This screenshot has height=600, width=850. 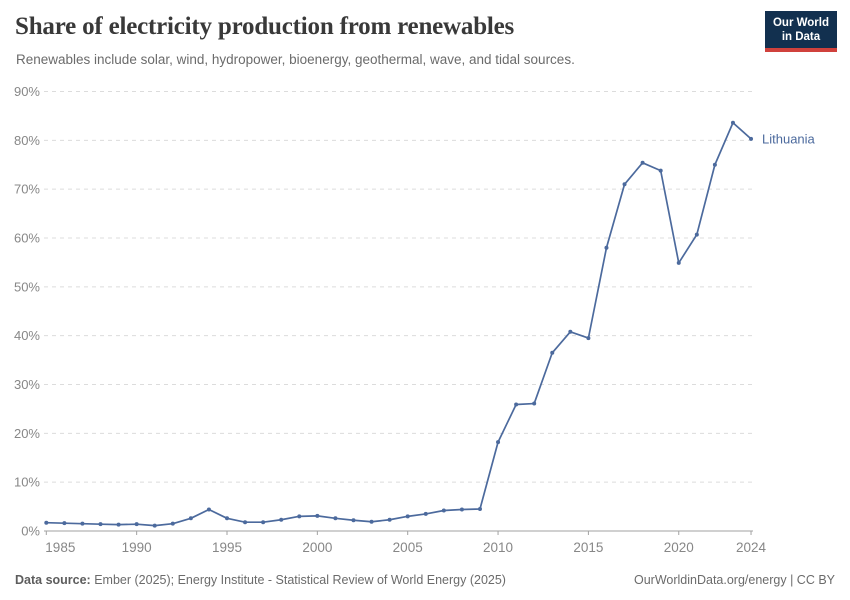 What do you see at coordinates (27, 91) in the screenshot?
I see `y-tick-label: 90%` at bounding box center [27, 91].